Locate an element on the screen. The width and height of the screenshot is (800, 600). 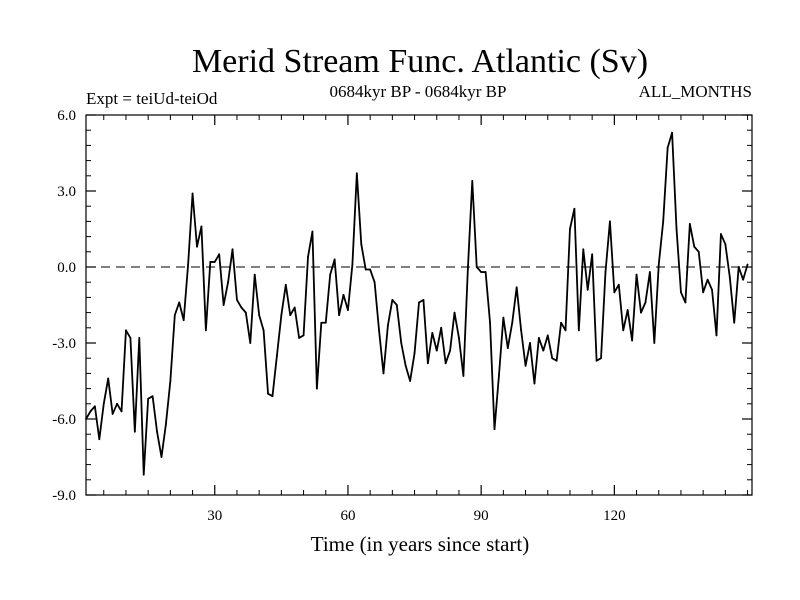
experiment-label: Expt = teiUd-teiOd is located at coordinates (152, 98).